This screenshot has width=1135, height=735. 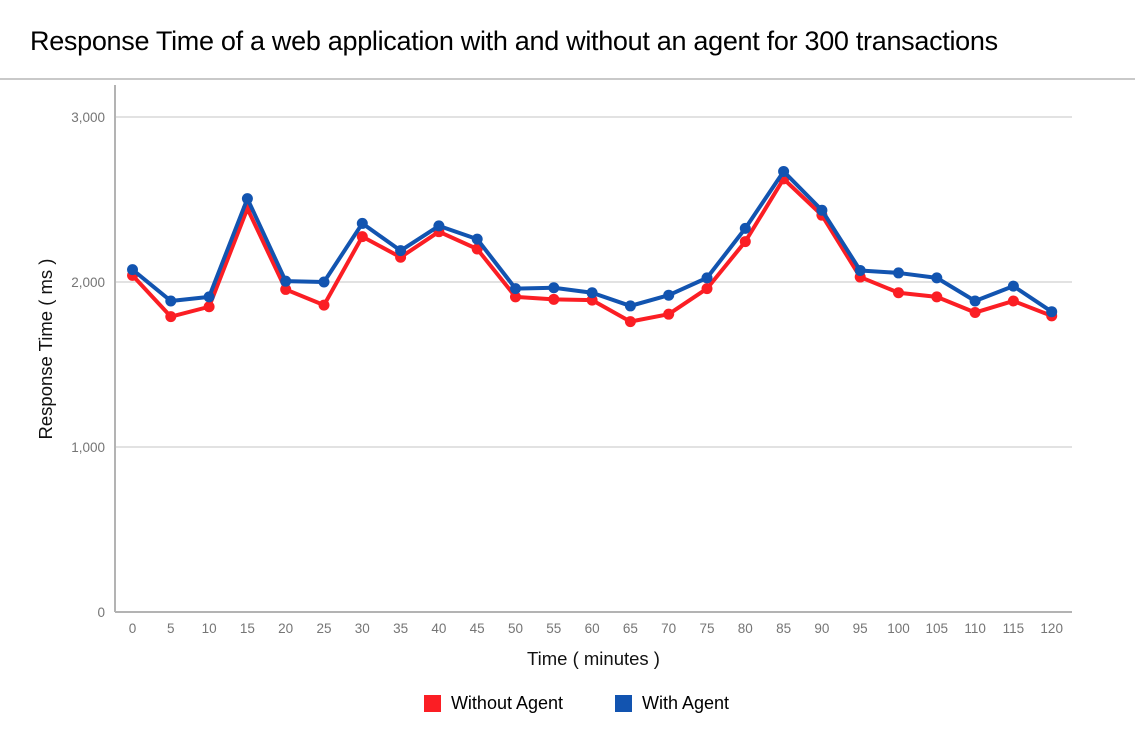 I want to click on legend: Without Agent With Agent, so click(x=572, y=703).